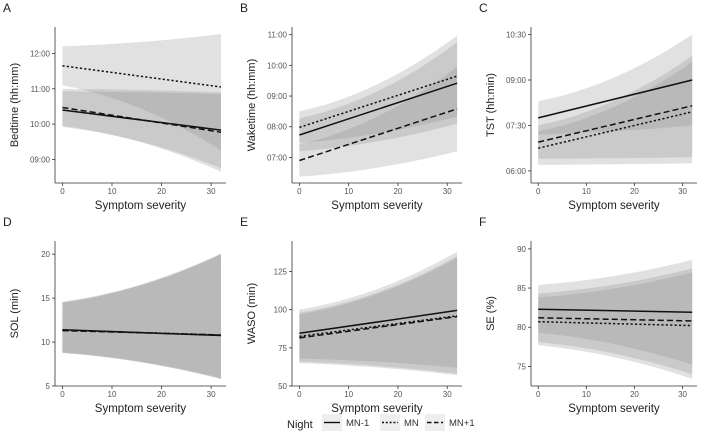 The height and width of the screenshot is (433, 709). I want to click on y-tick-label: 15, so click(45, 298).